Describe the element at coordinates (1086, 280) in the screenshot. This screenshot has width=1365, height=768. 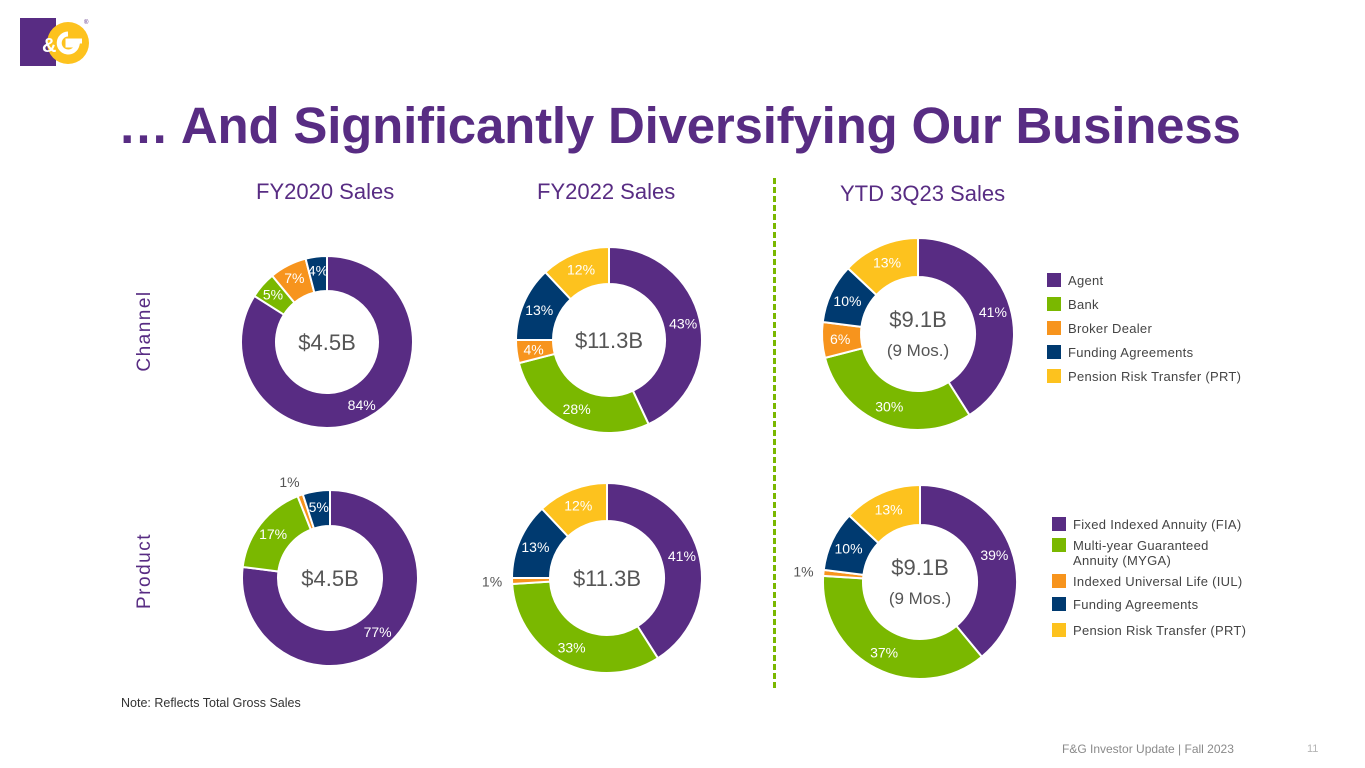
I see `legend-label: Agent` at that location.